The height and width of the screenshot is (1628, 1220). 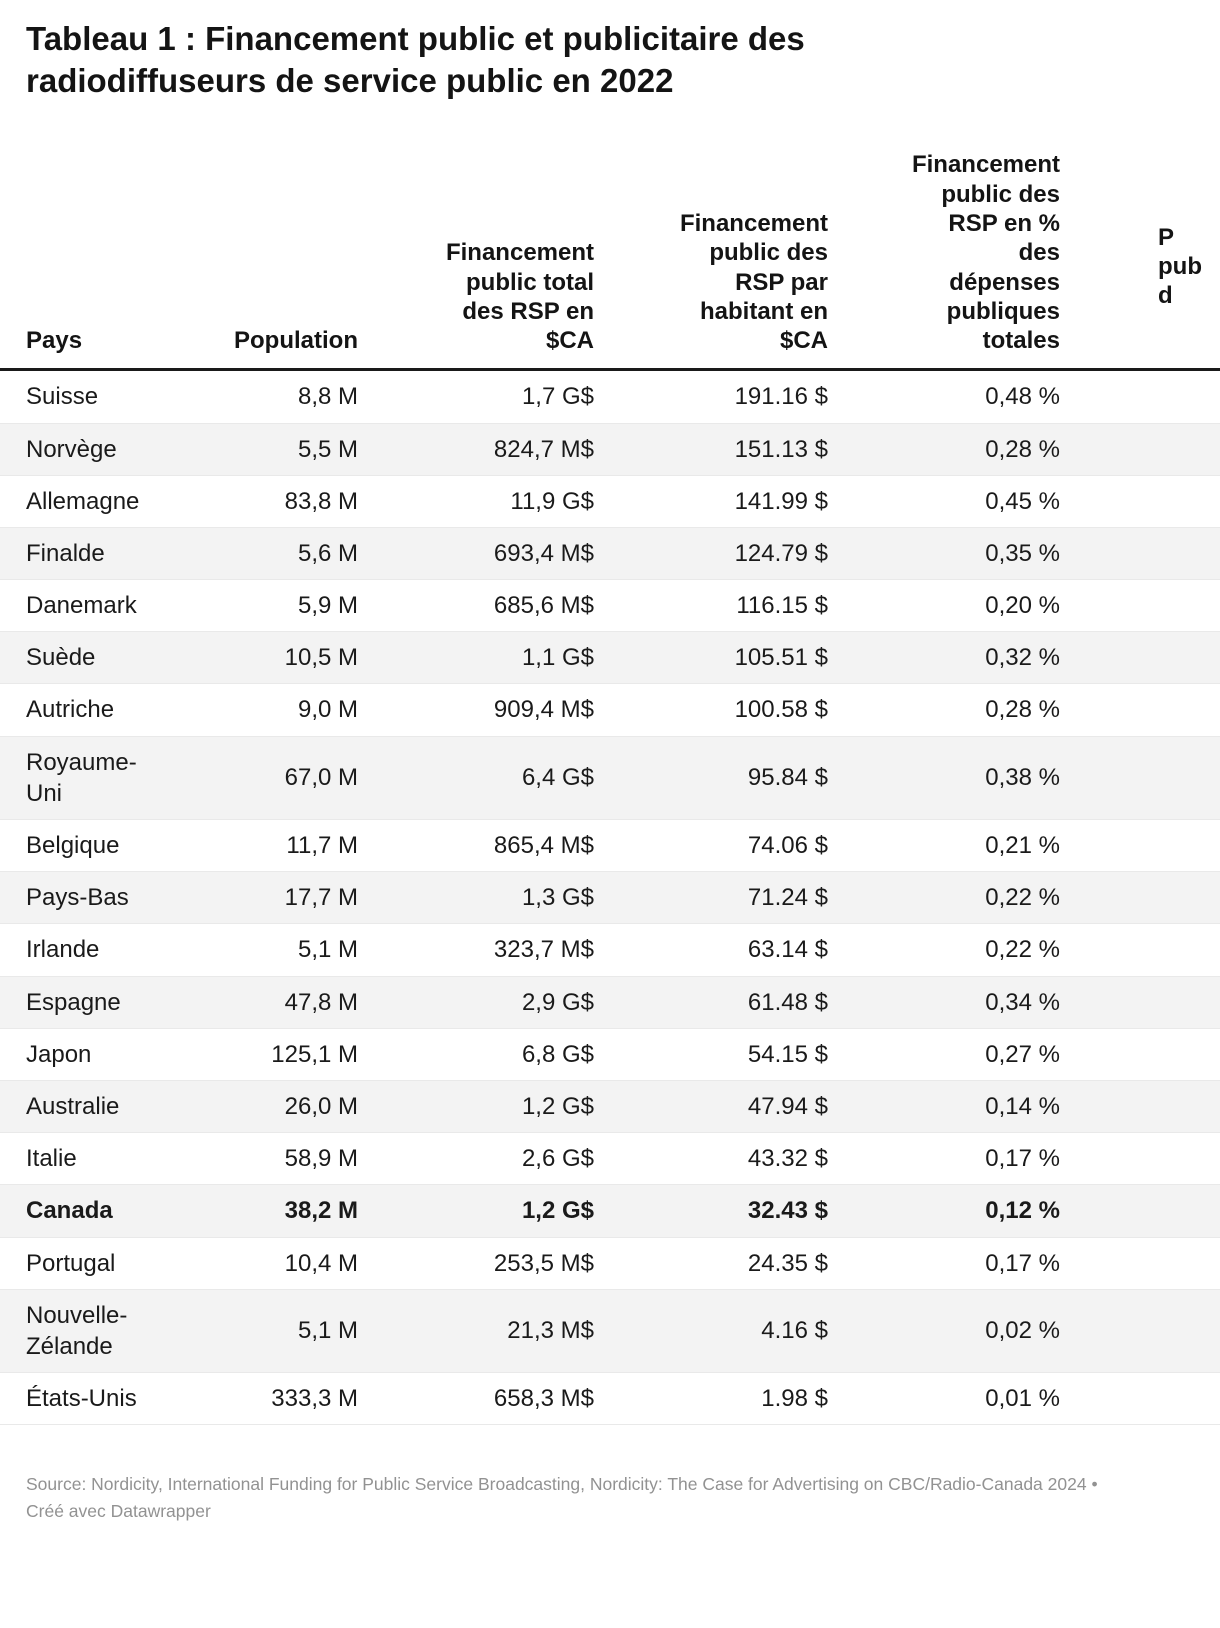 What do you see at coordinates (269, 710) in the screenshot?
I see `value-cell: 9,0 M` at bounding box center [269, 710].